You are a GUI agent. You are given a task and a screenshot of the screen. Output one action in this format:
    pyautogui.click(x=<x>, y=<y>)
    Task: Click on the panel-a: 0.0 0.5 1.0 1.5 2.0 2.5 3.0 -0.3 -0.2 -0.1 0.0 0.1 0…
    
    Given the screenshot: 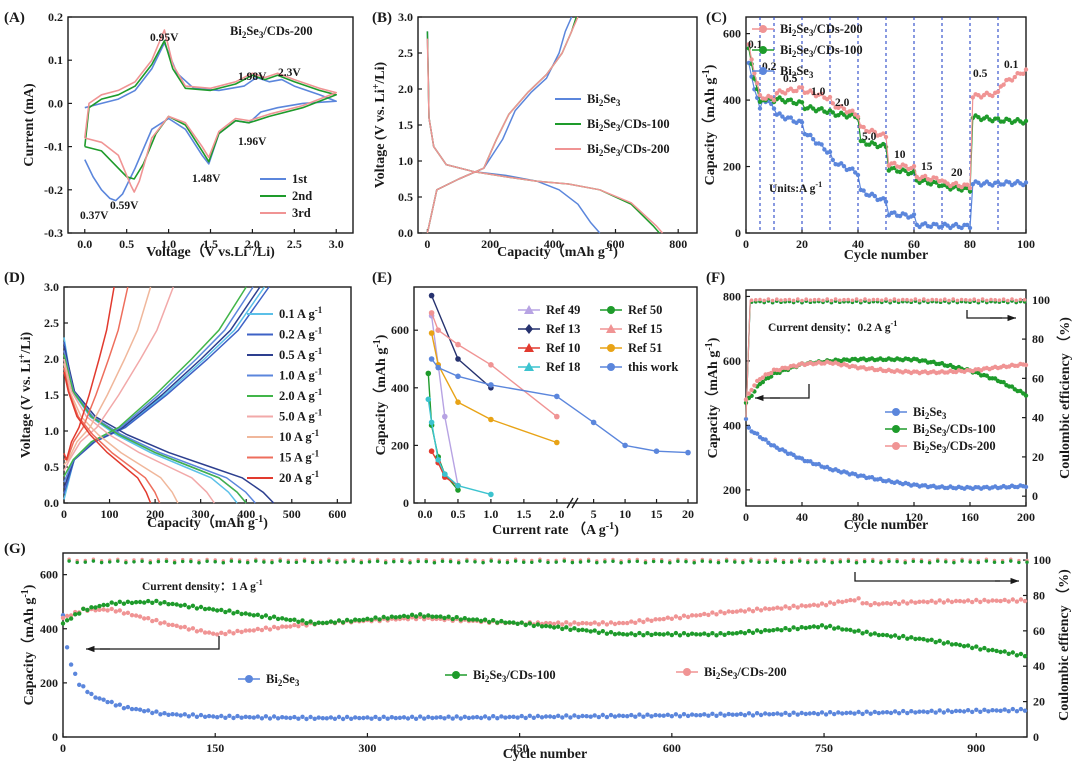 What is the action you would take?
    pyautogui.click(x=188, y=135)
    